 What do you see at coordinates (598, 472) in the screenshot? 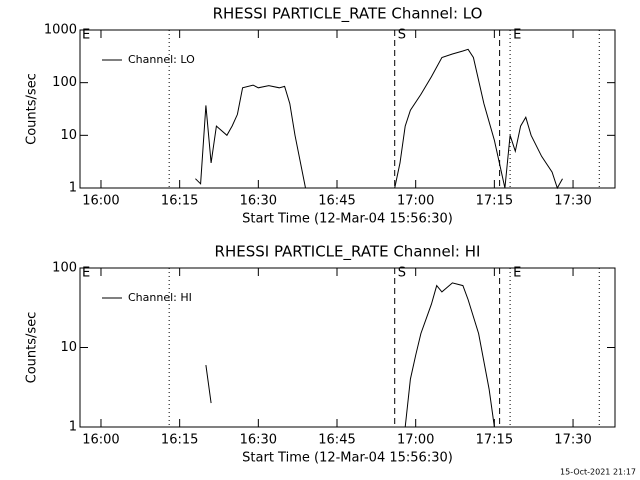
I see `footer: 15-Oct-2021 21:17` at bounding box center [598, 472].